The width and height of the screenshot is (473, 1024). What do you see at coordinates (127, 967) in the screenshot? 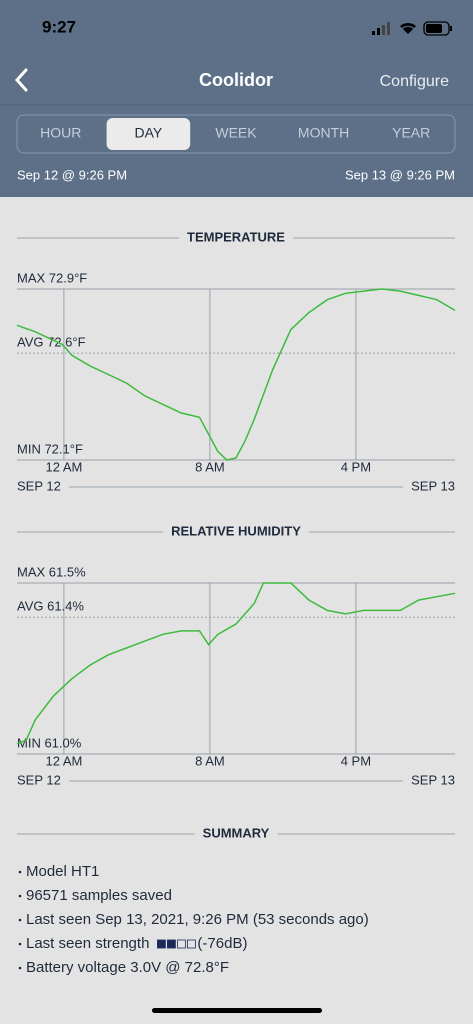
I see `summary-item: Battery voltage 3.0V @ 72.8°F` at bounding box center [127, 967].